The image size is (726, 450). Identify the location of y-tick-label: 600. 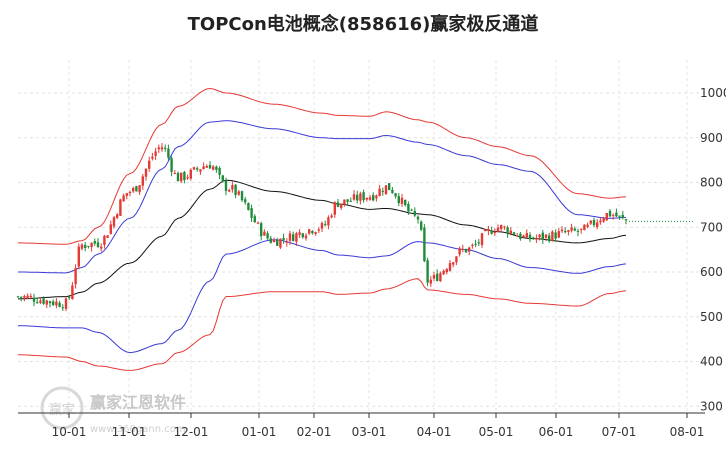
(711, 272).